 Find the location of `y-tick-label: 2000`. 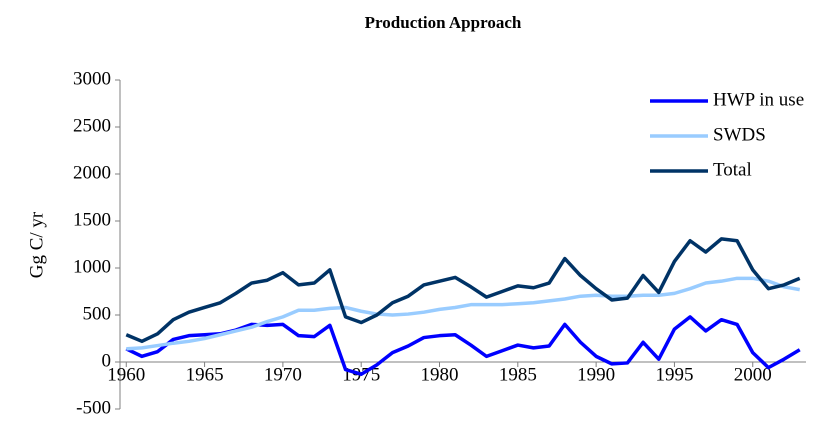

y-tick-label: 2000 is located at coordinates (92, 172).